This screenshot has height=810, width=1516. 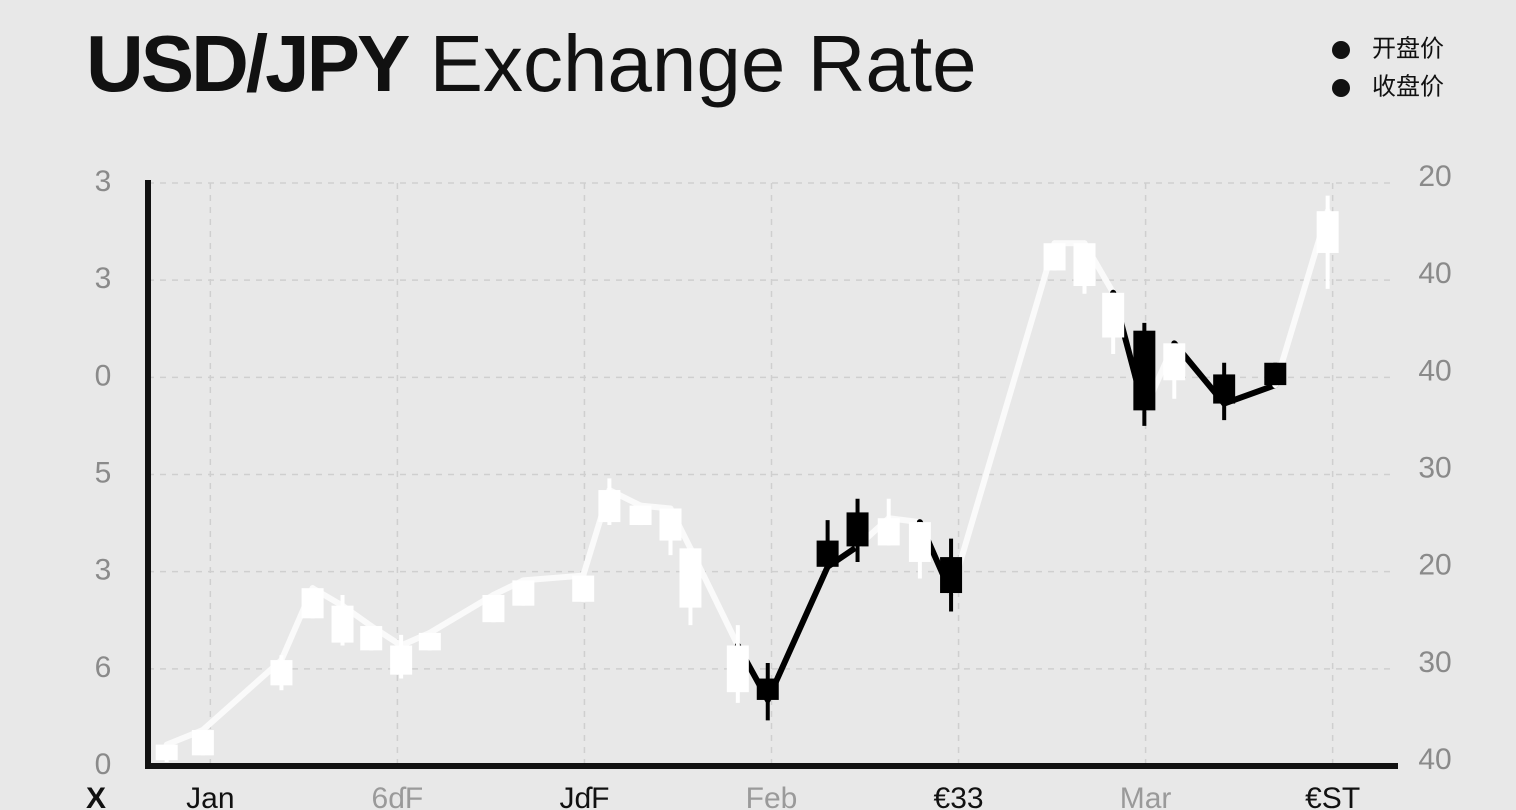 What do you see at coordinates (1146, 796) in the screenshot?
I see `x-tick-label: Mar` at bounding box center [1146, 796].